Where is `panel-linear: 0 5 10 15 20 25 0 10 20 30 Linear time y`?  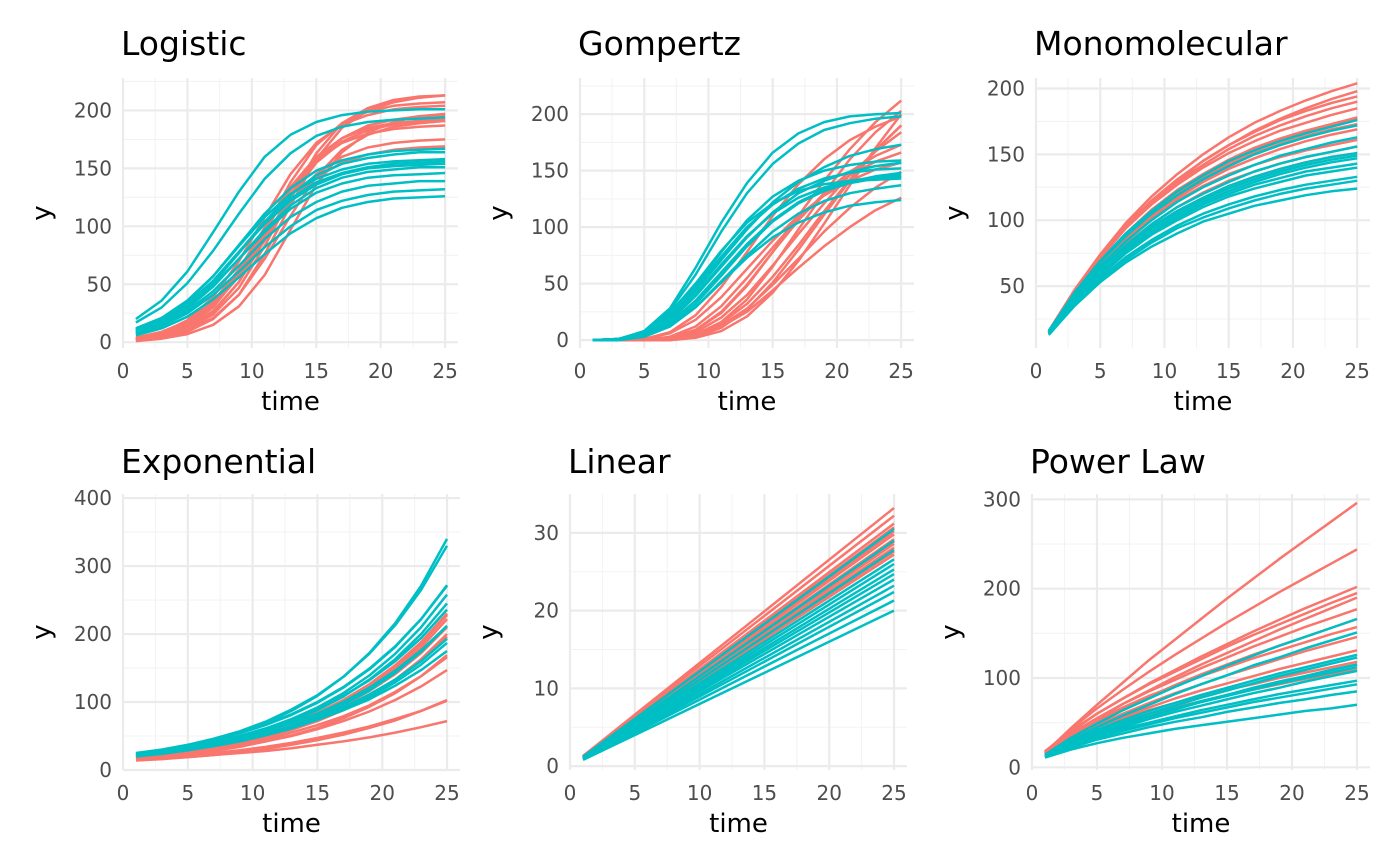
panel-linear: 0 5 10 15 20 25 0 10 20 30 Linear time y is located at coordinates (690, 640).